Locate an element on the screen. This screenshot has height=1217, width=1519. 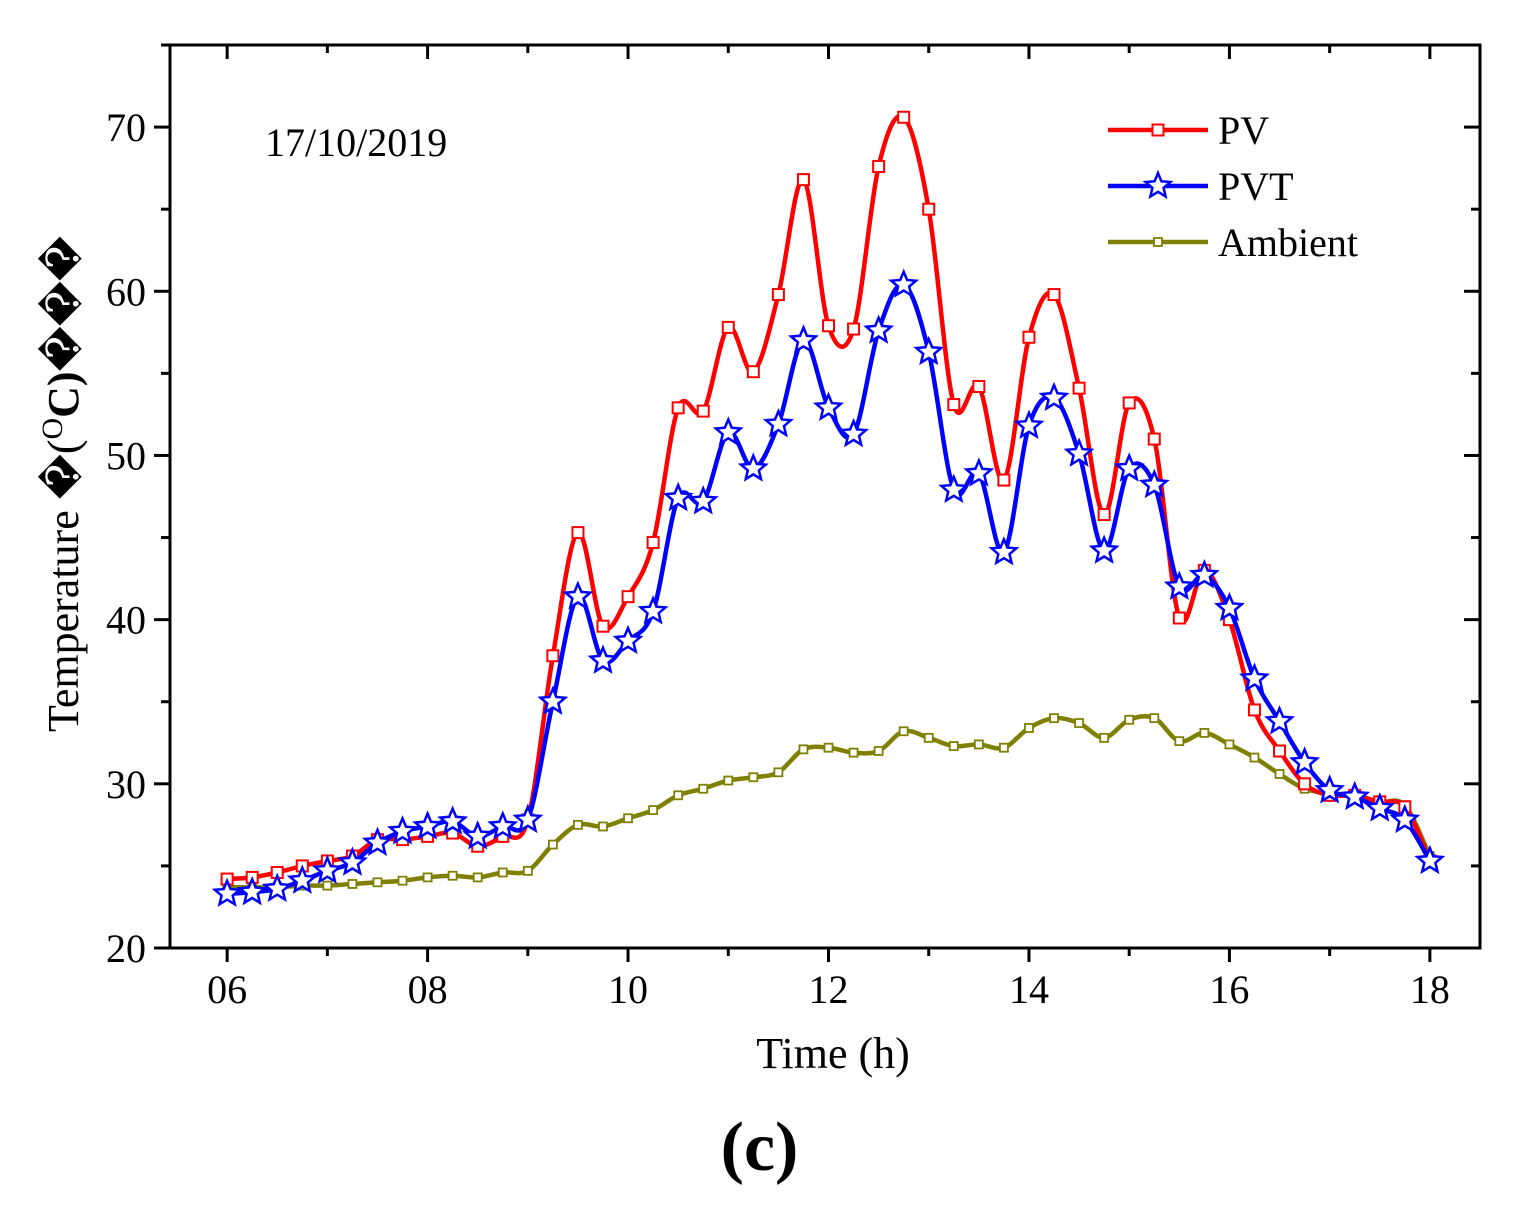
caption-close-paren: ) is located at coordinates (787, 1147).